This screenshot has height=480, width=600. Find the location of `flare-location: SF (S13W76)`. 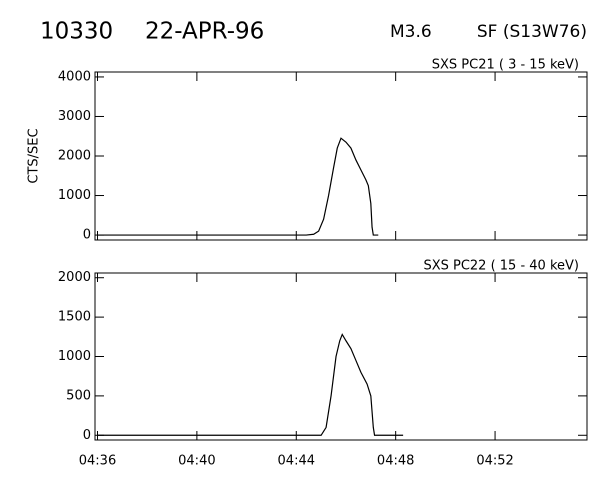

flare-location: SF (S13W76) is located at coordinates (532, 32).